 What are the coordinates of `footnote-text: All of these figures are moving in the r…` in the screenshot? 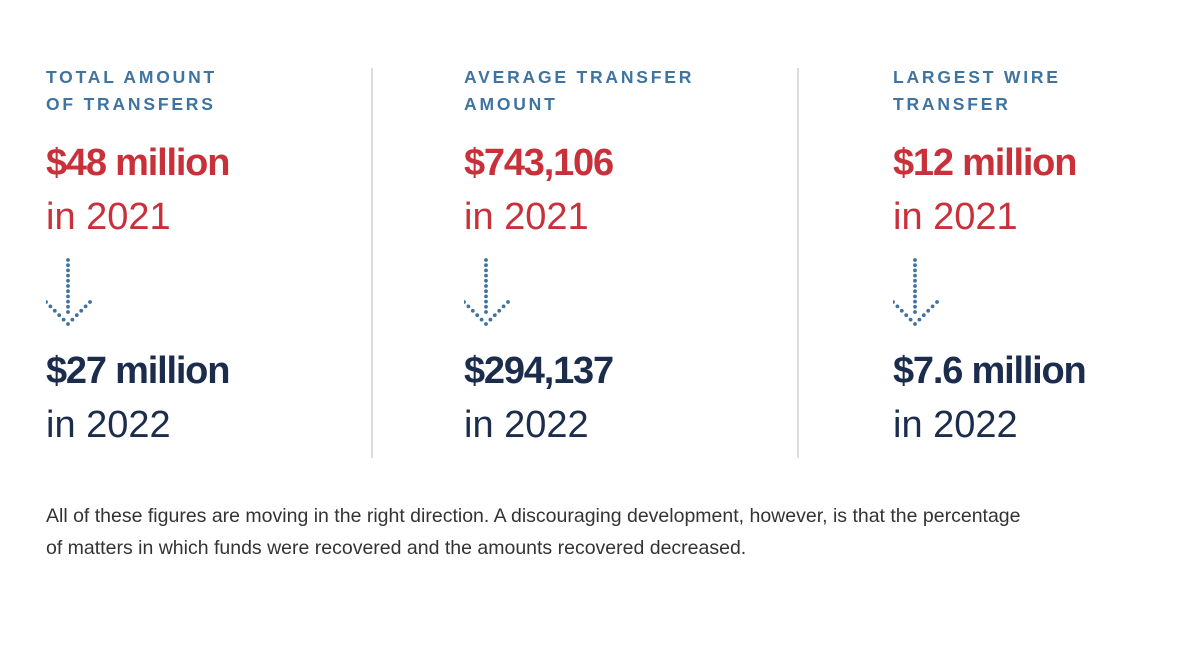 It's located at (616, 532).